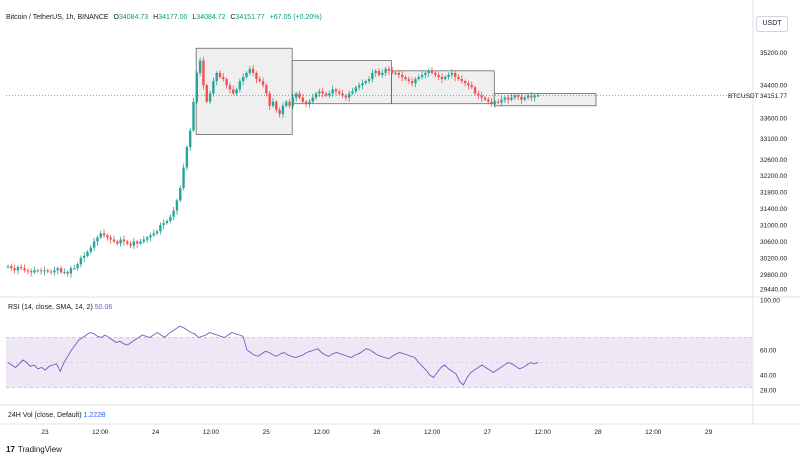 The image size is (800, 459). I want to click on price-tick-label: 31800.00, so click(773, 193).